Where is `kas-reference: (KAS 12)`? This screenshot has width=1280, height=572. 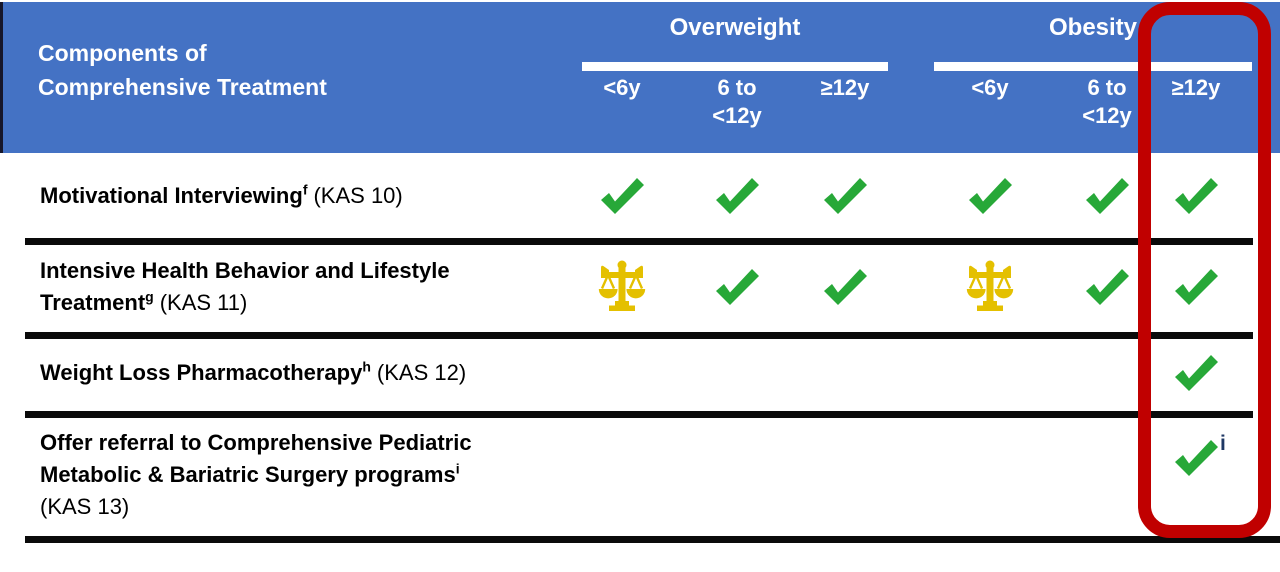 kas-reference: (KAS 12) is located at coordinates (421, 372).